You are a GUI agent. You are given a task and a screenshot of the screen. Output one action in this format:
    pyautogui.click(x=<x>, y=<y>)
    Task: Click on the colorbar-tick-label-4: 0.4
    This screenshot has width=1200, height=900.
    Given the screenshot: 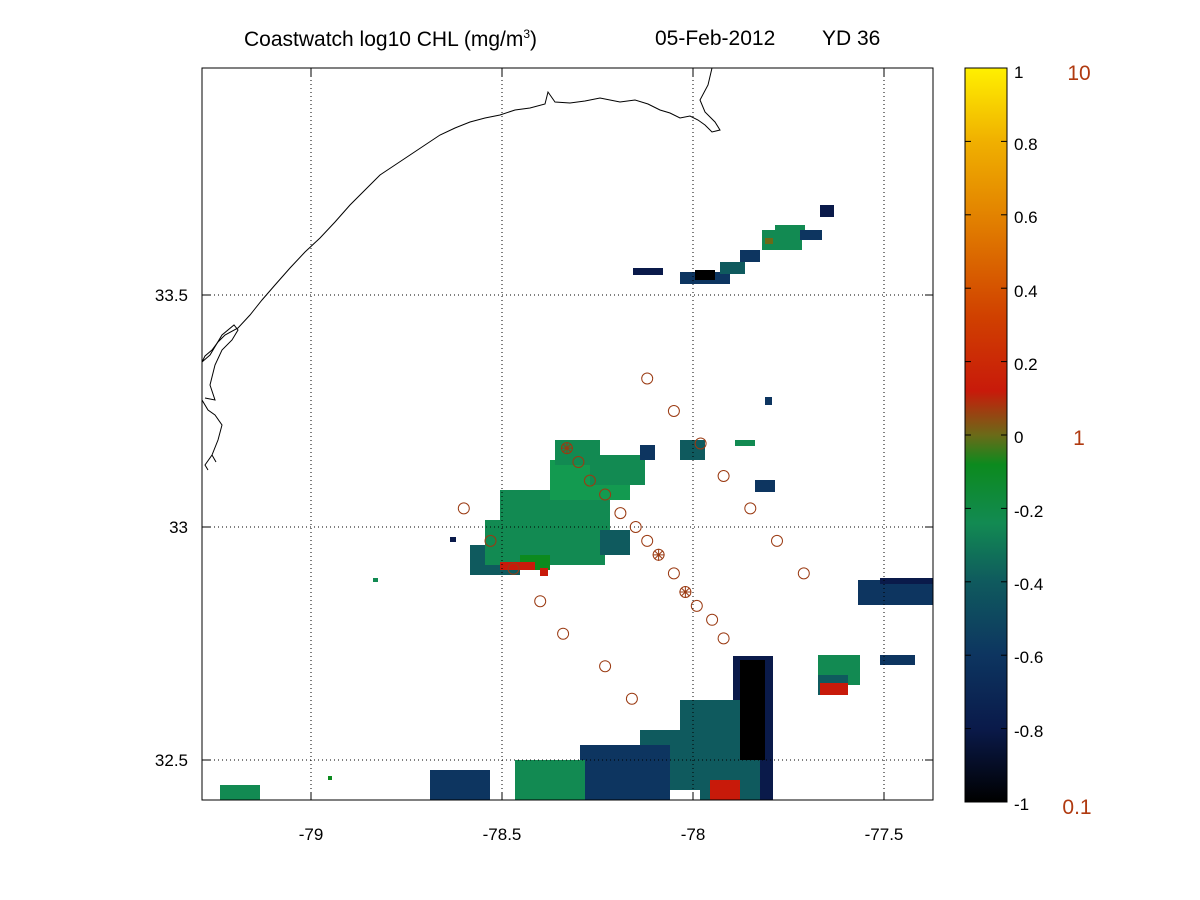 What is the action you would take?
    pyautogui.click(x=1026, y=291)
    